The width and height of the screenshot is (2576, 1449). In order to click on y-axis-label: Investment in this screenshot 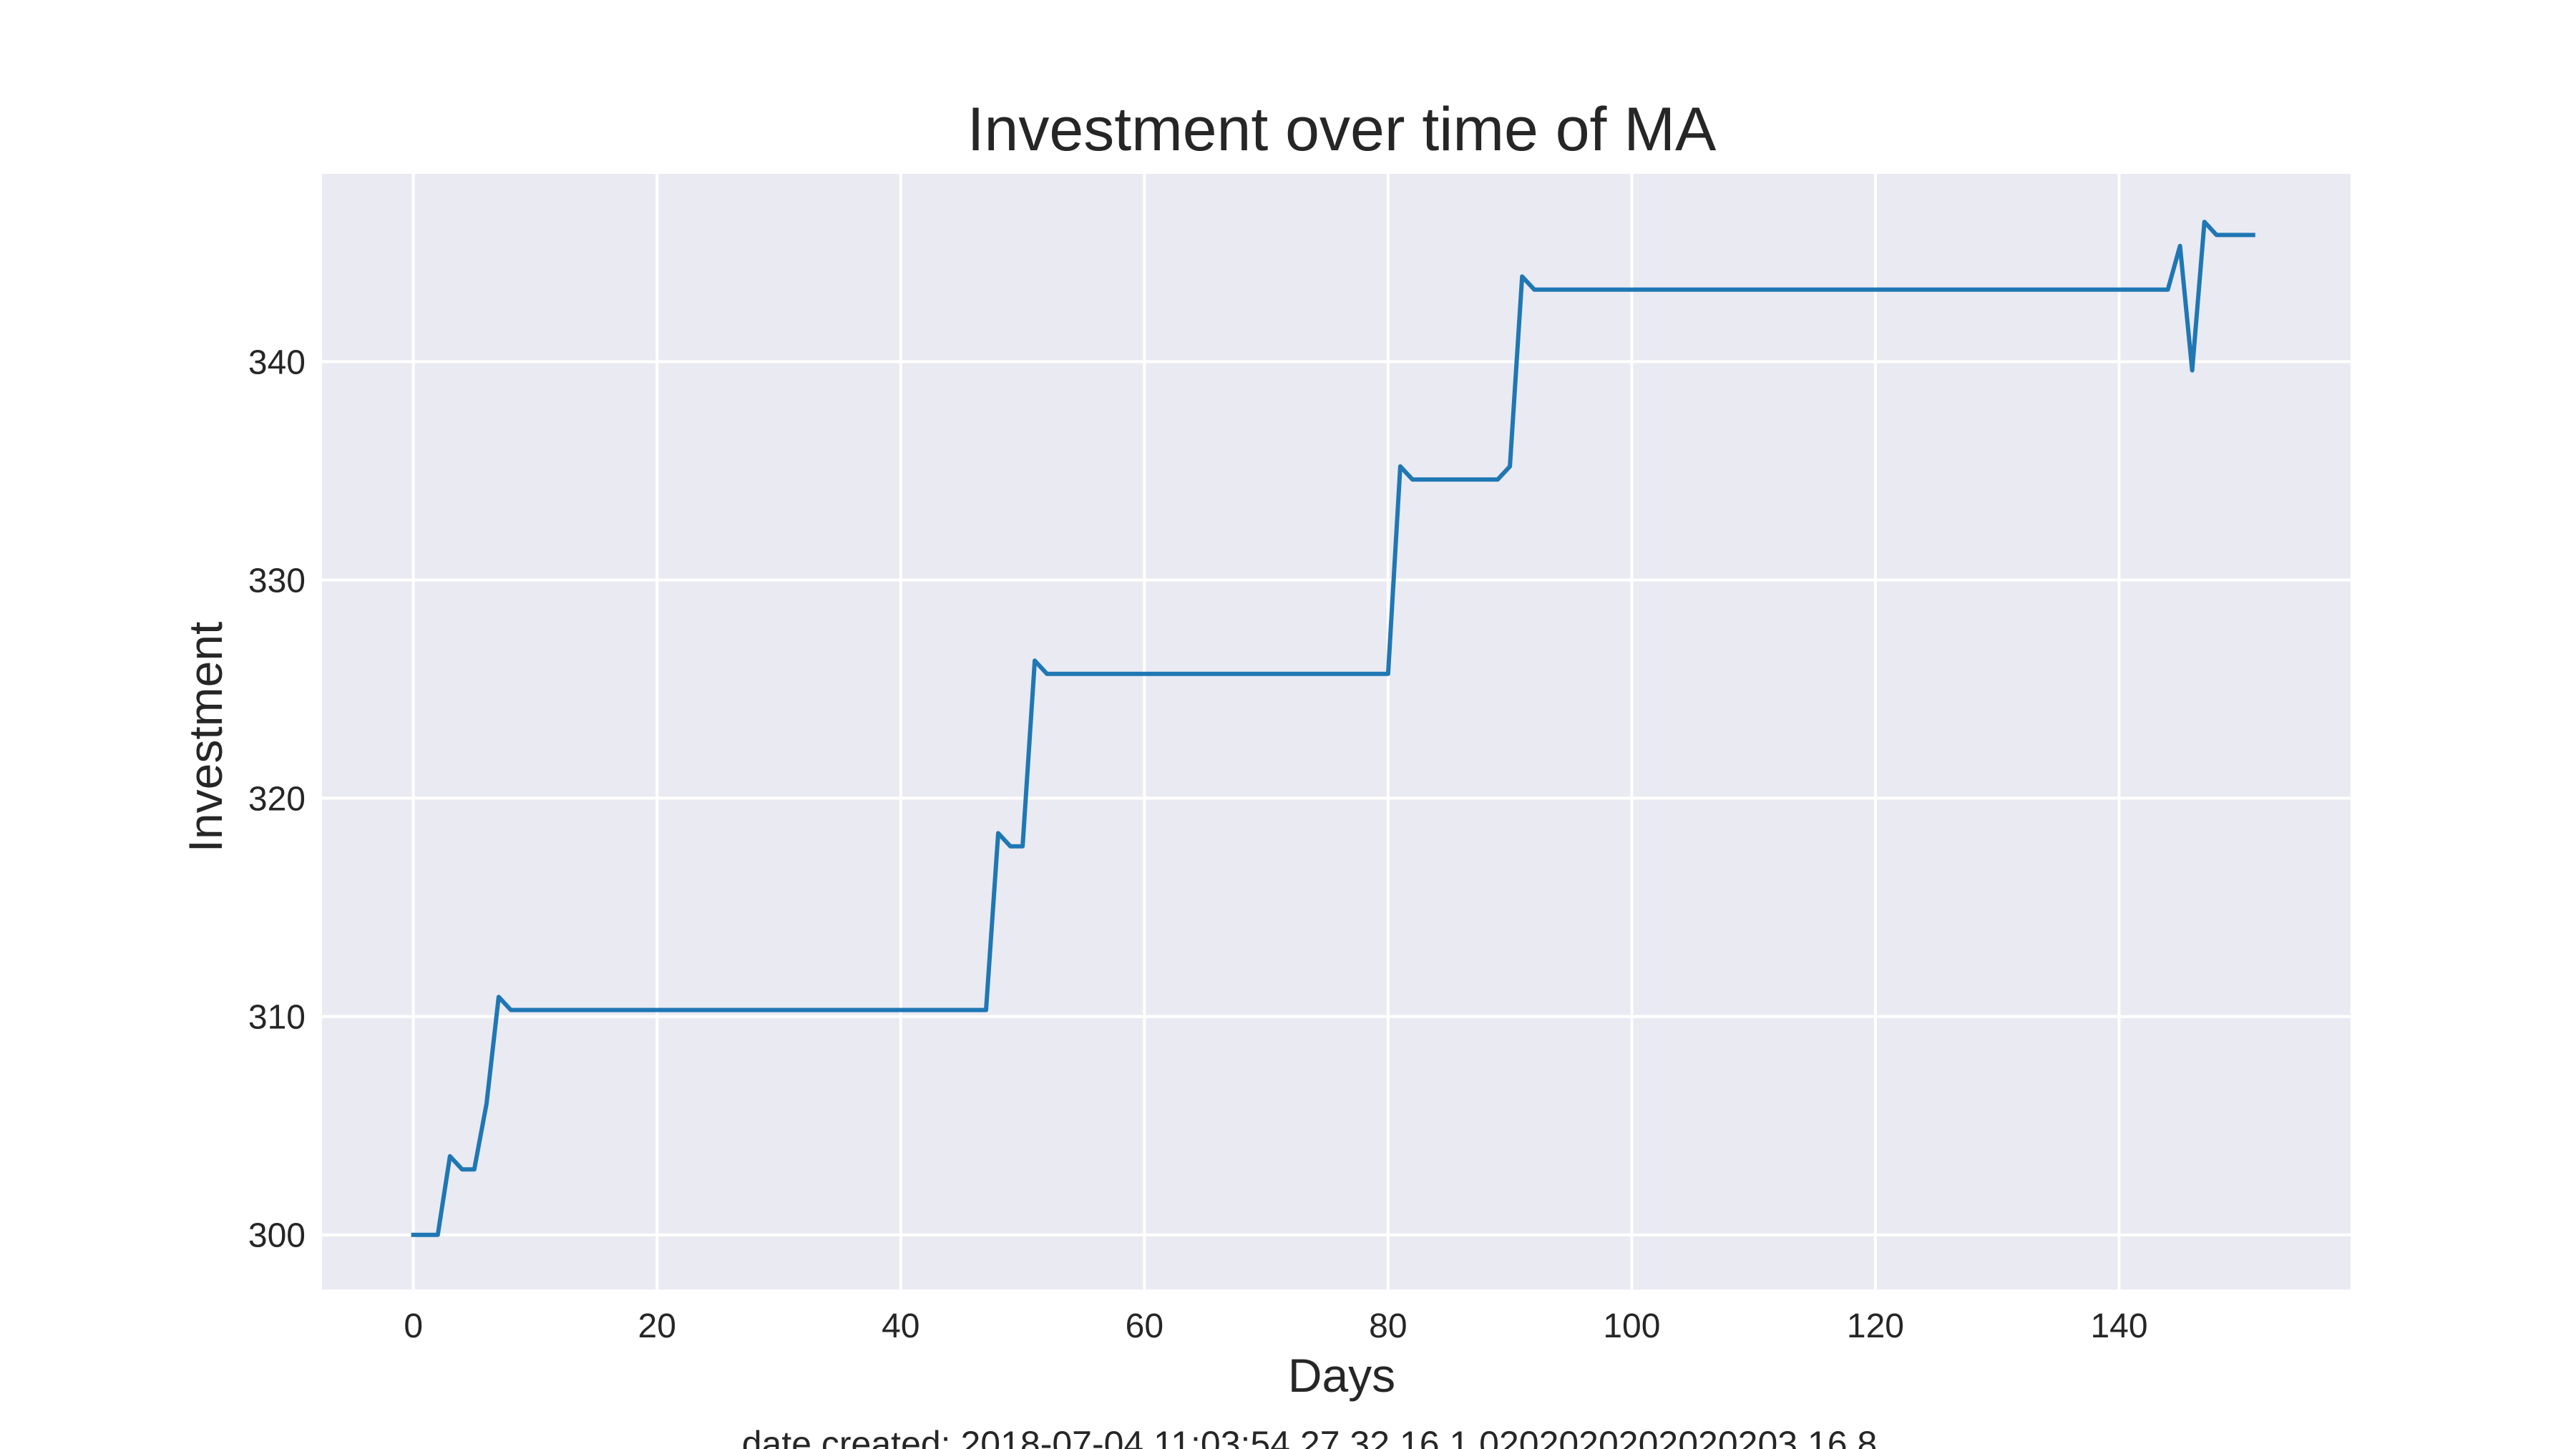, I will do `click(205, 737)`.